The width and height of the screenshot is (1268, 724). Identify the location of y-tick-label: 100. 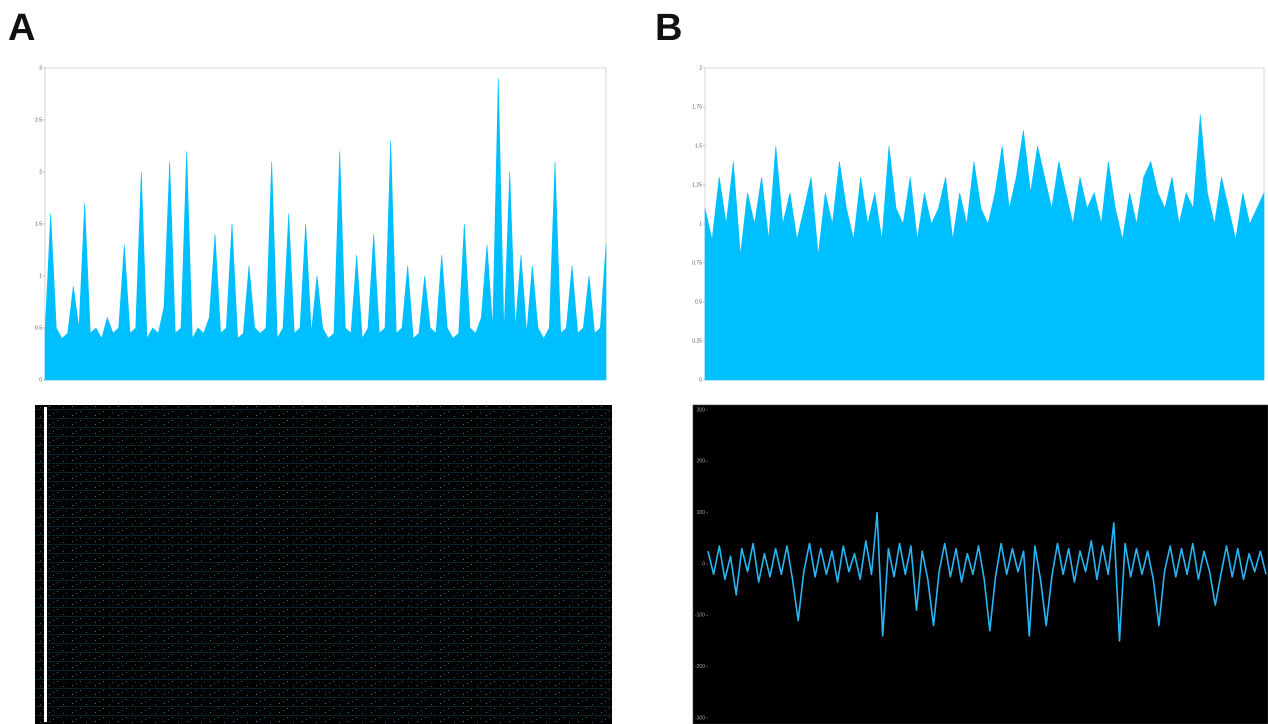
(701, 513).